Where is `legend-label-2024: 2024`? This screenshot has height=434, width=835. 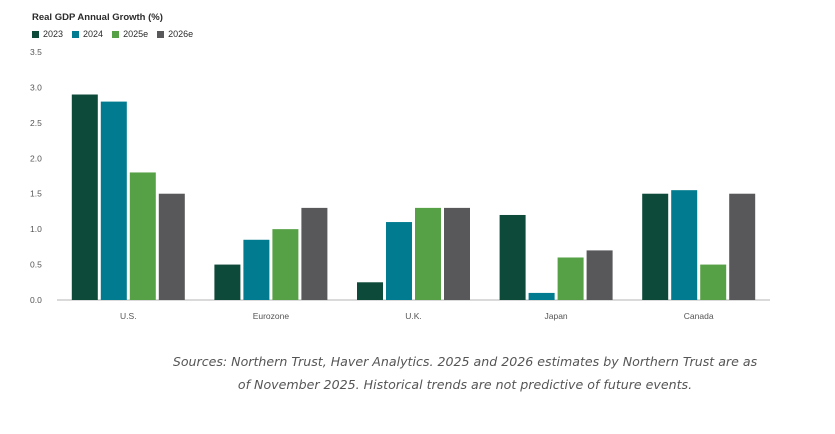 legend-label-2024: 2024 is located at coordinates (93, 34).